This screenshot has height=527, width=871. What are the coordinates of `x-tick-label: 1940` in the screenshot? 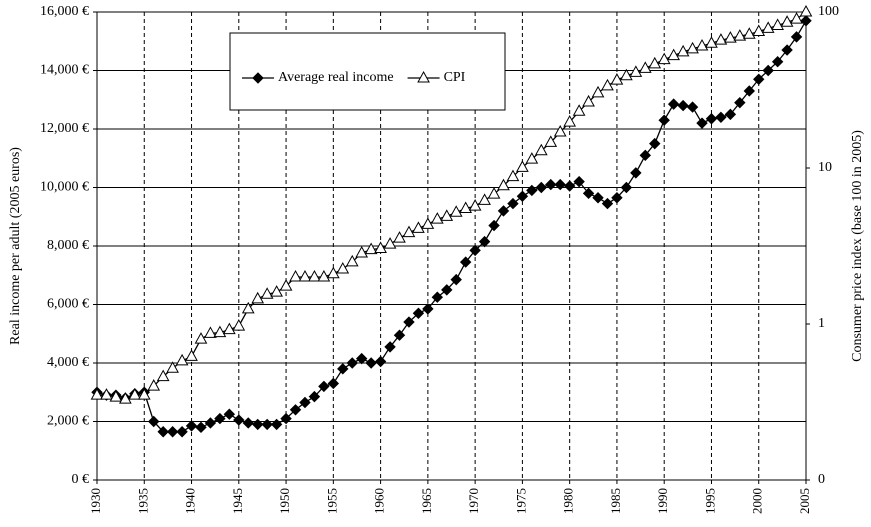 It's located at (190, 501).